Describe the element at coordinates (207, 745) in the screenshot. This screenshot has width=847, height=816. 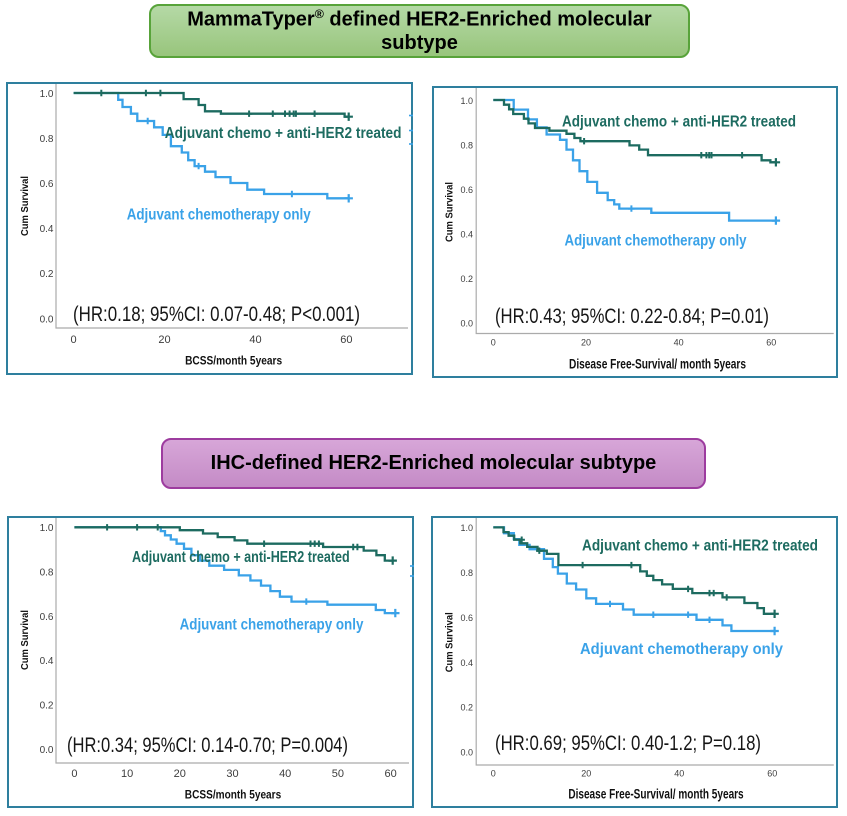
I see `svg-text:(HR:0.34; 95%CI: 0.14-0.70; P=: (HR:0.34; 95%CI: 0.14-0.70; P=0.004)` at that location.